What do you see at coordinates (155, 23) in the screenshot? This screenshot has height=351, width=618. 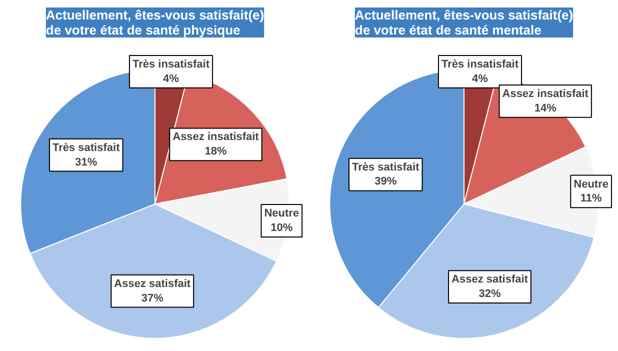 I see `chart-title: Actuellement, êtes-vous satisfait(e) de votre état de santé physique` at bounding box center [155, 23].